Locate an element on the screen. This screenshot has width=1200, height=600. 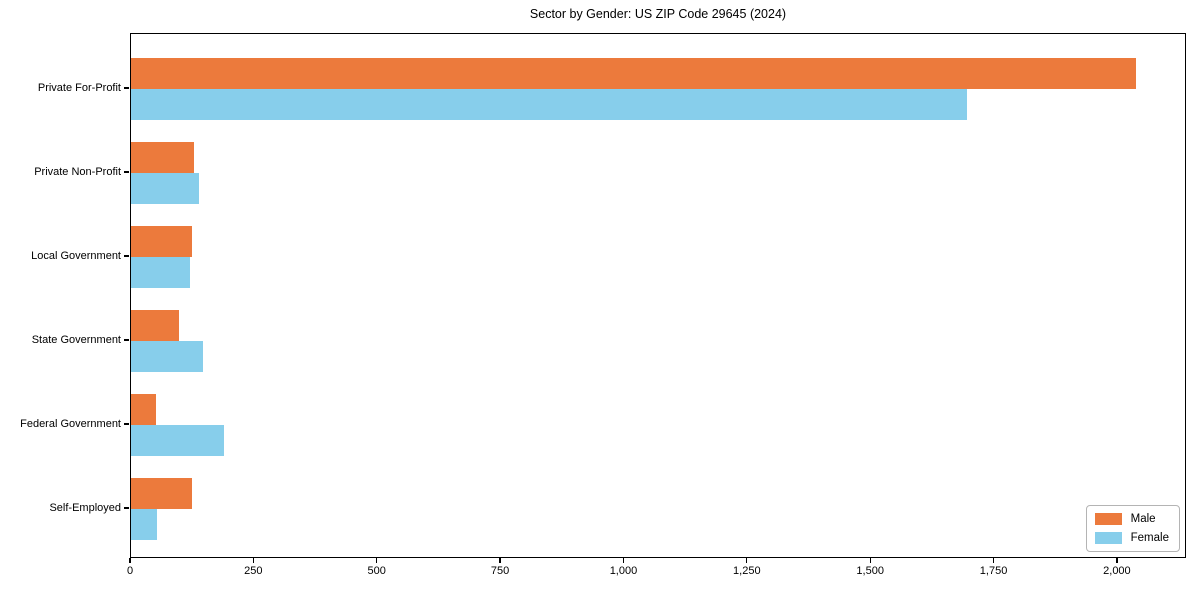
bar-female-federal-government is located at coordinates (178, 440).